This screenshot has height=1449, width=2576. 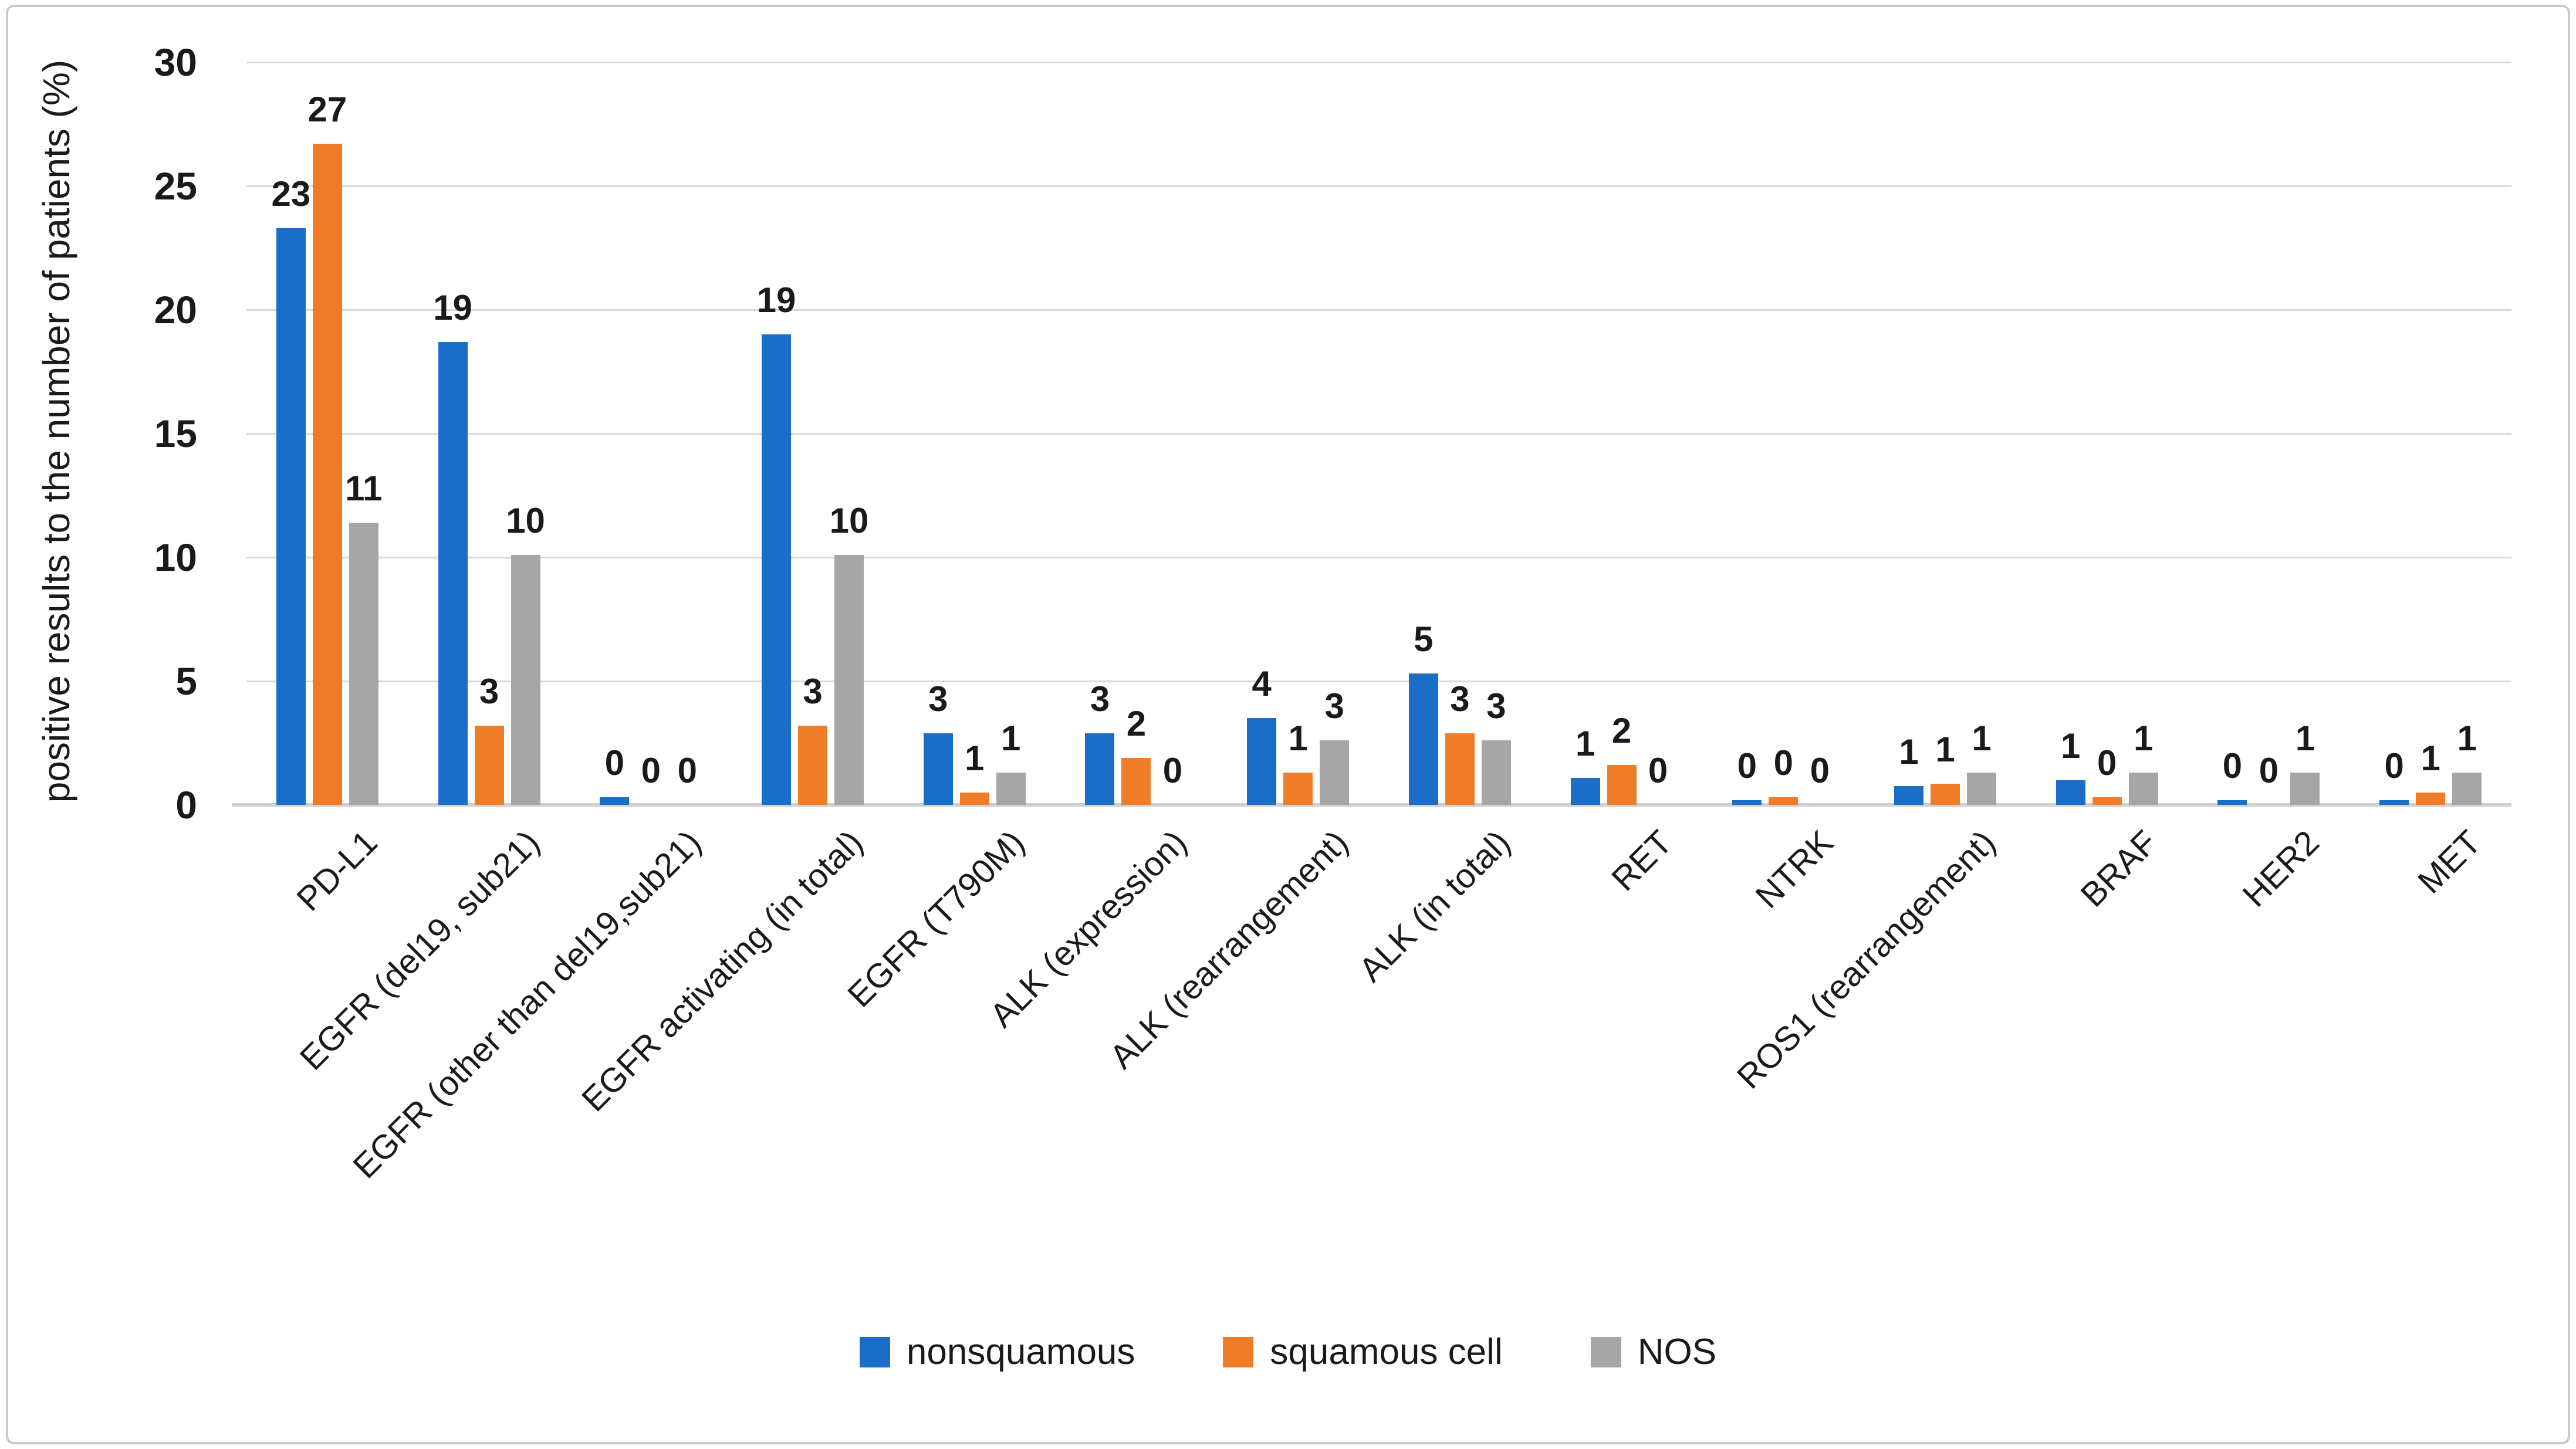 I want to click on bar-value-label: 23, so click(x=291, y=194).